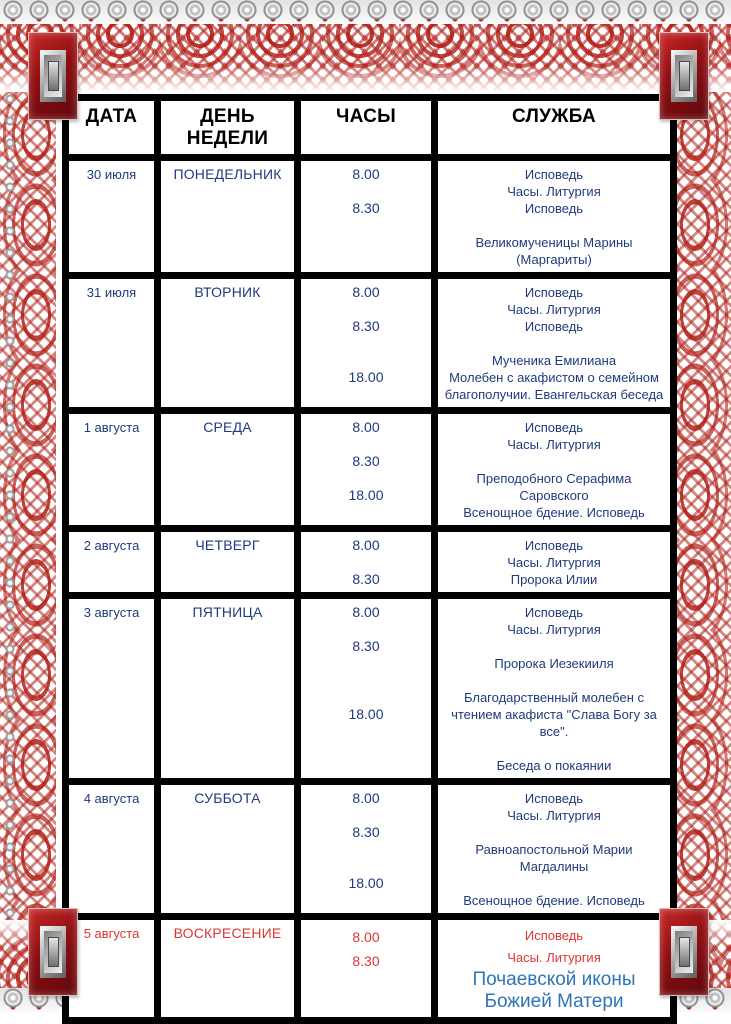 The width and height of the screenshot is (731, 1024). Describe the element at coordinates (554, 127) in the screenshot. I see `column-header: СЛУЖБА` at that location.